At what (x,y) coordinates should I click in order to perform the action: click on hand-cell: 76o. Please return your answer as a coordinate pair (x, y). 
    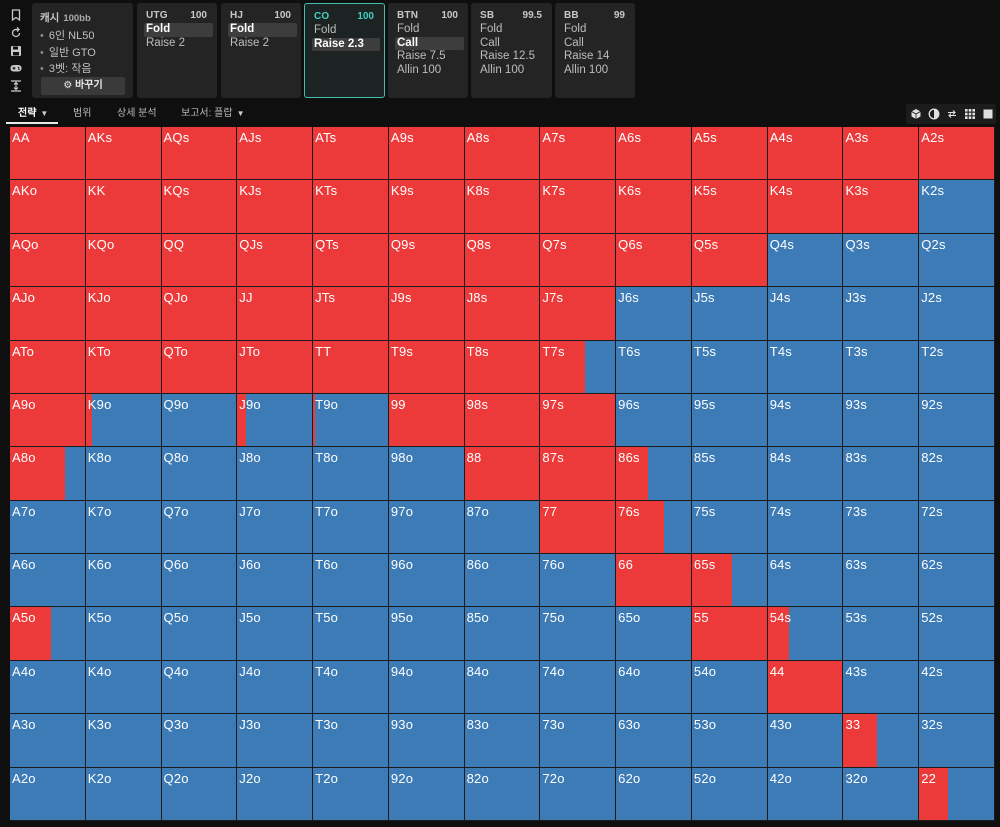
    Looking at the image, I should click on (578, 581).